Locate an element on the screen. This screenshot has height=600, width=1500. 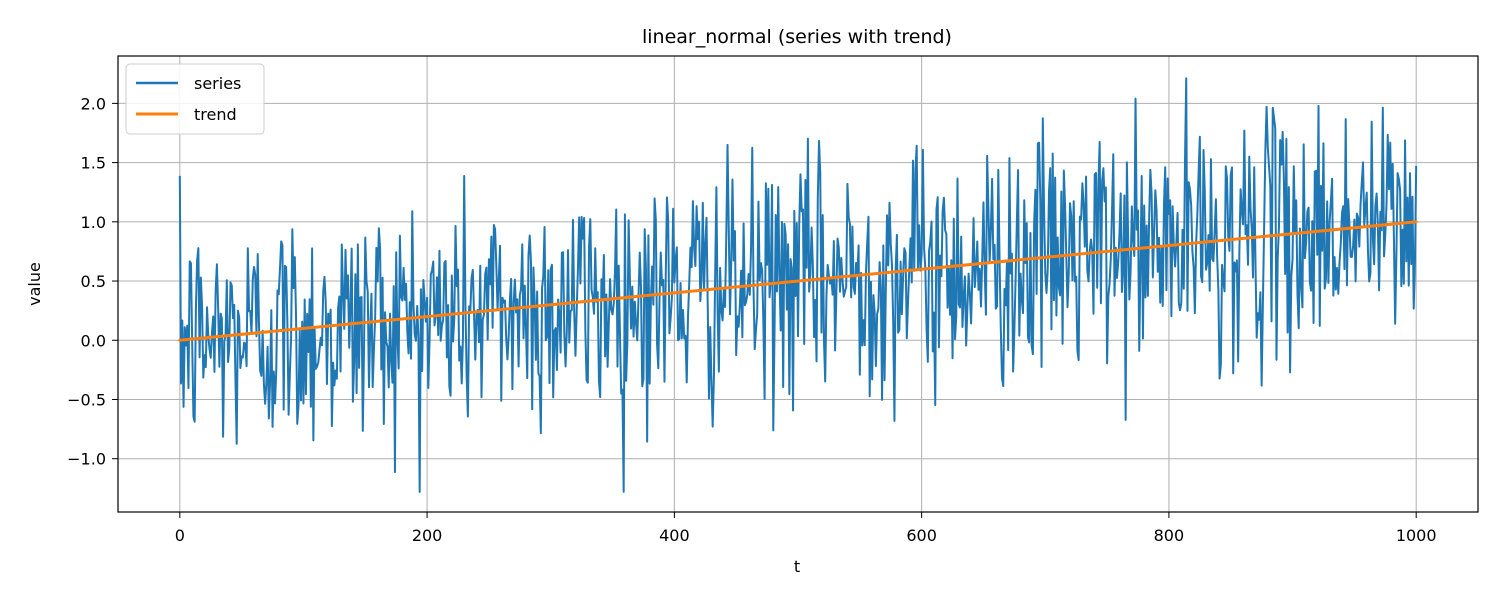
y-axis: −1.0 −0.5 0.0 0.5 1.0 1.5 2.0 is located at coordinates (92, 281).